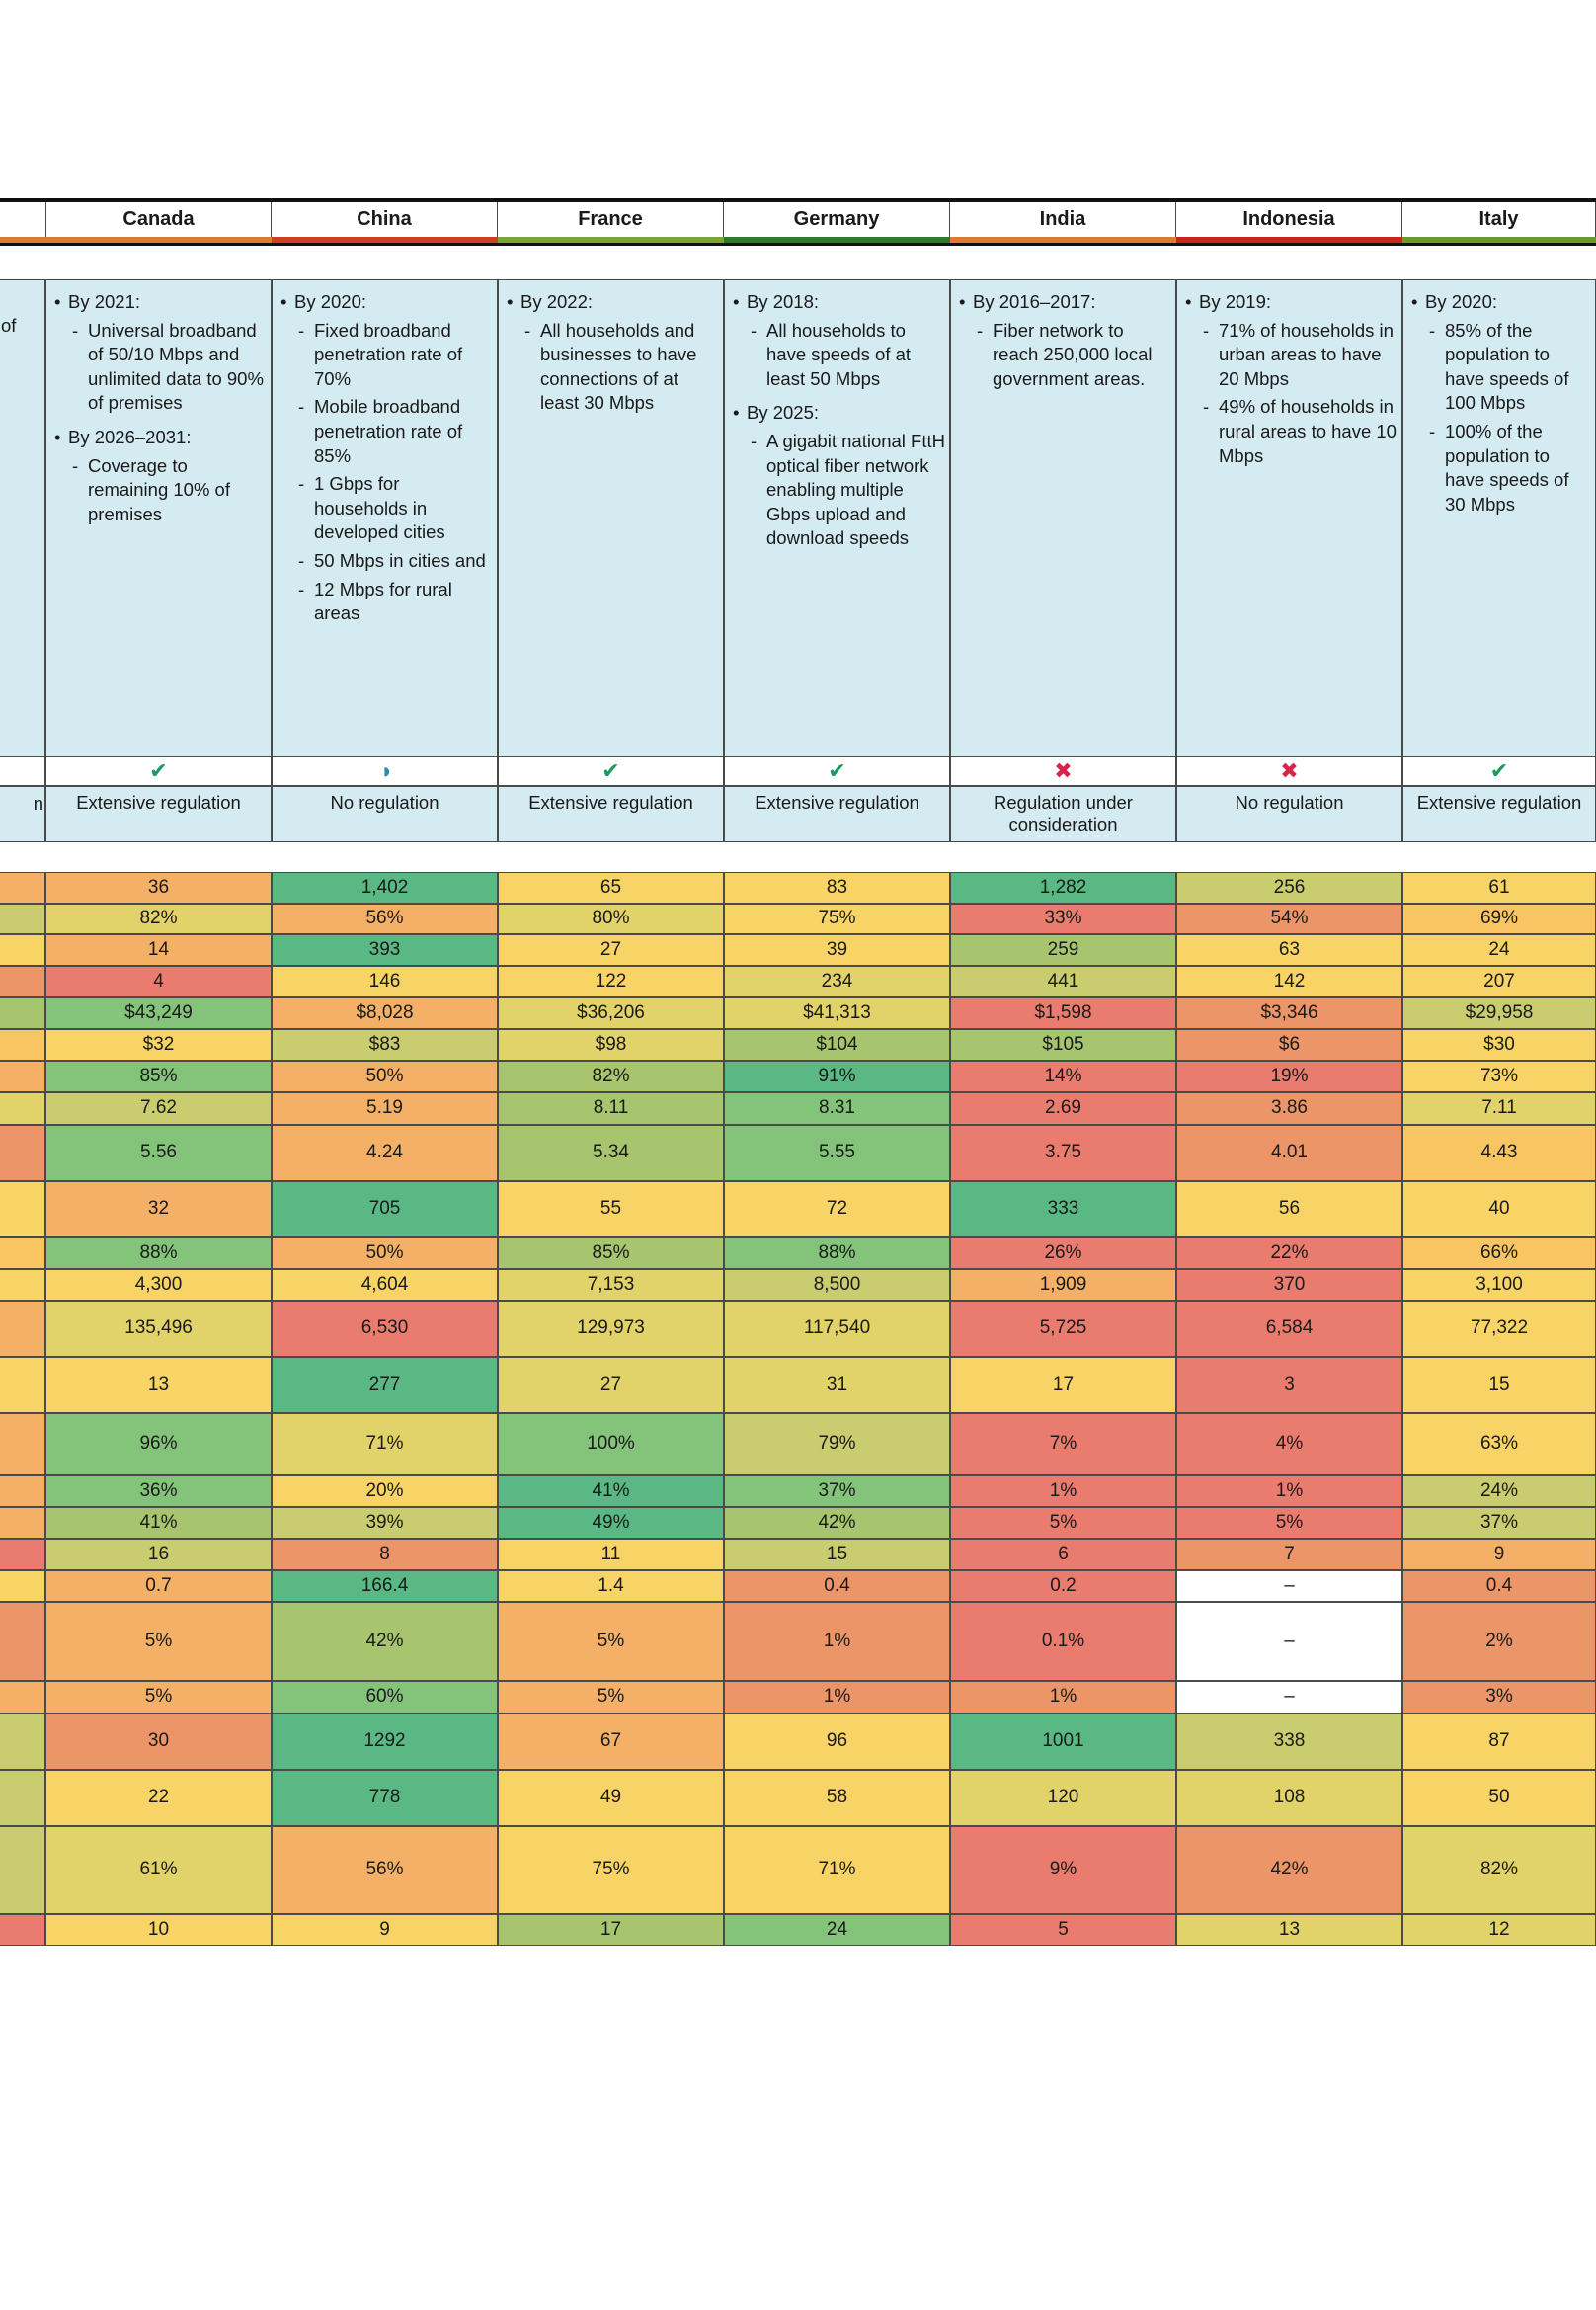  Describe the element at coordinates (158, 219) in the screenshot. I see `country-header: Canada` at that location.